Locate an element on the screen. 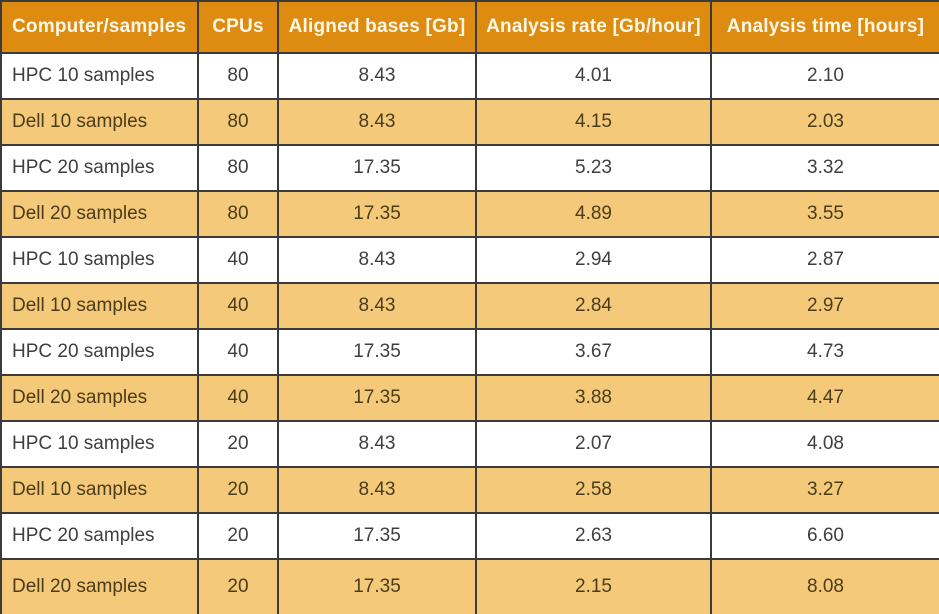 Image resolution: width=939 pixels, height=614 pixels. table-row: HPC 10 samples 40 8.43 2.94 2.87 is located at coordinates (469, 260).